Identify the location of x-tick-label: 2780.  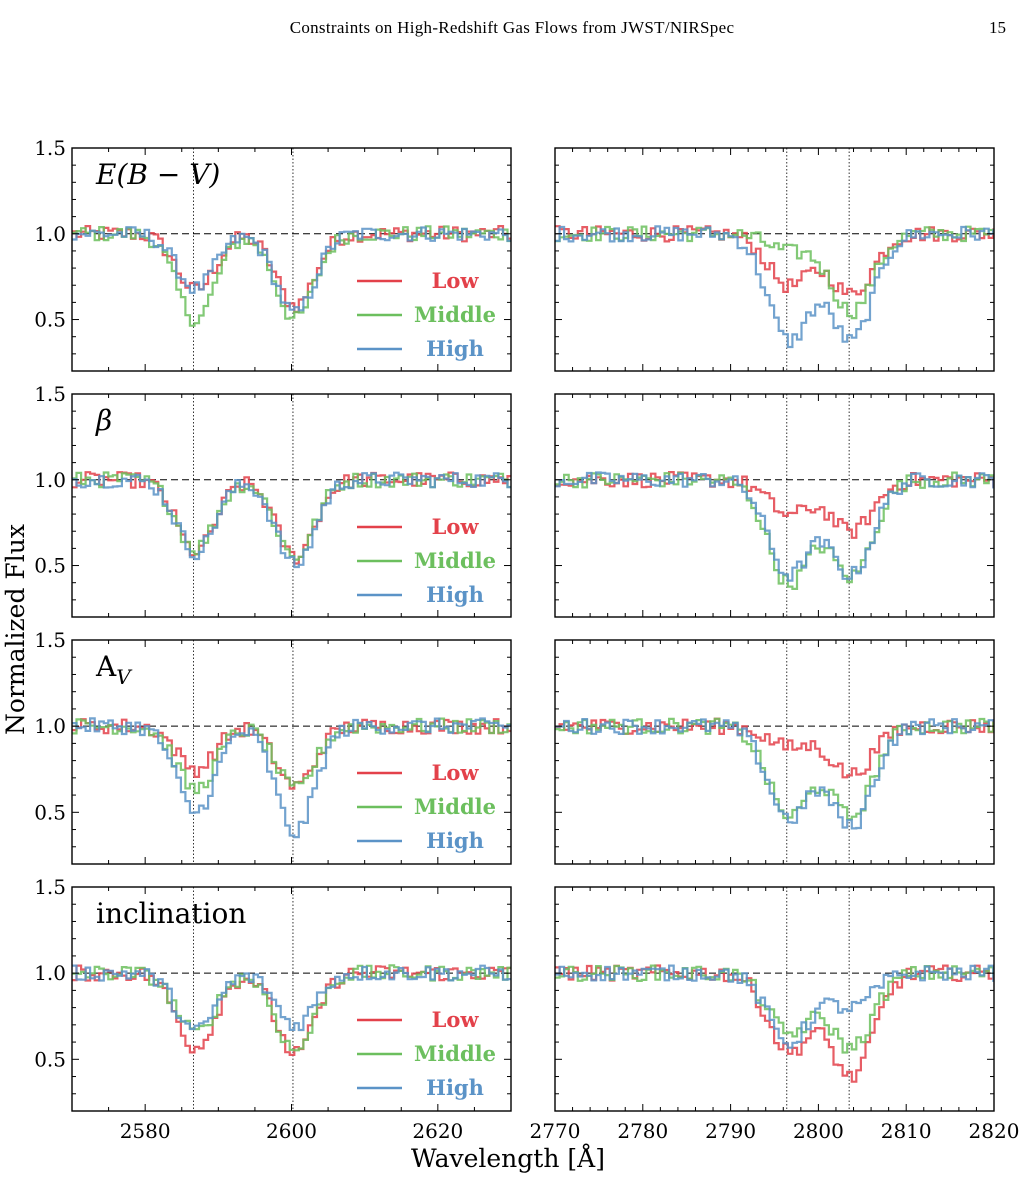
(642, 1131).